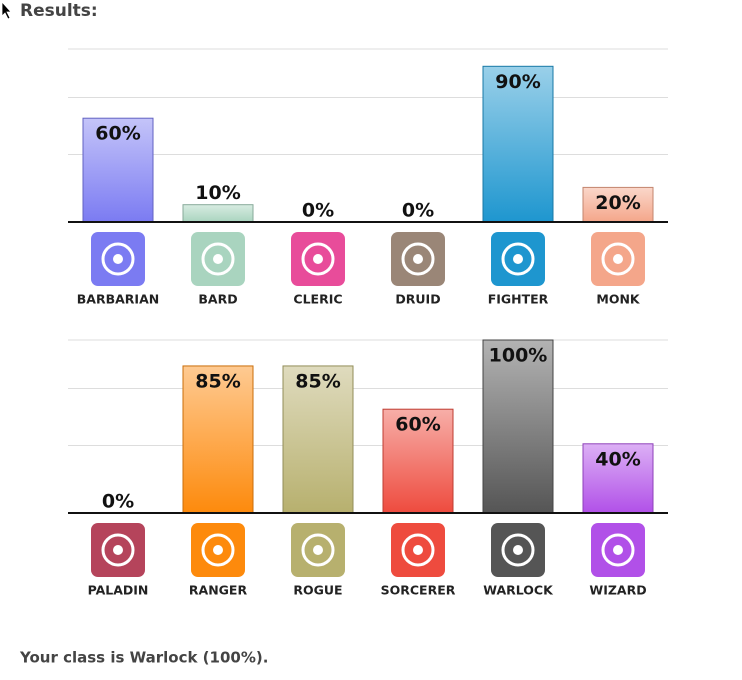 Image resolution: width=742 pixels, height=680 pixels. Describe the element at coordinates (143, 658) in the screenshot. I see `result-summary: Your class is Warlock (100%).` at that location.